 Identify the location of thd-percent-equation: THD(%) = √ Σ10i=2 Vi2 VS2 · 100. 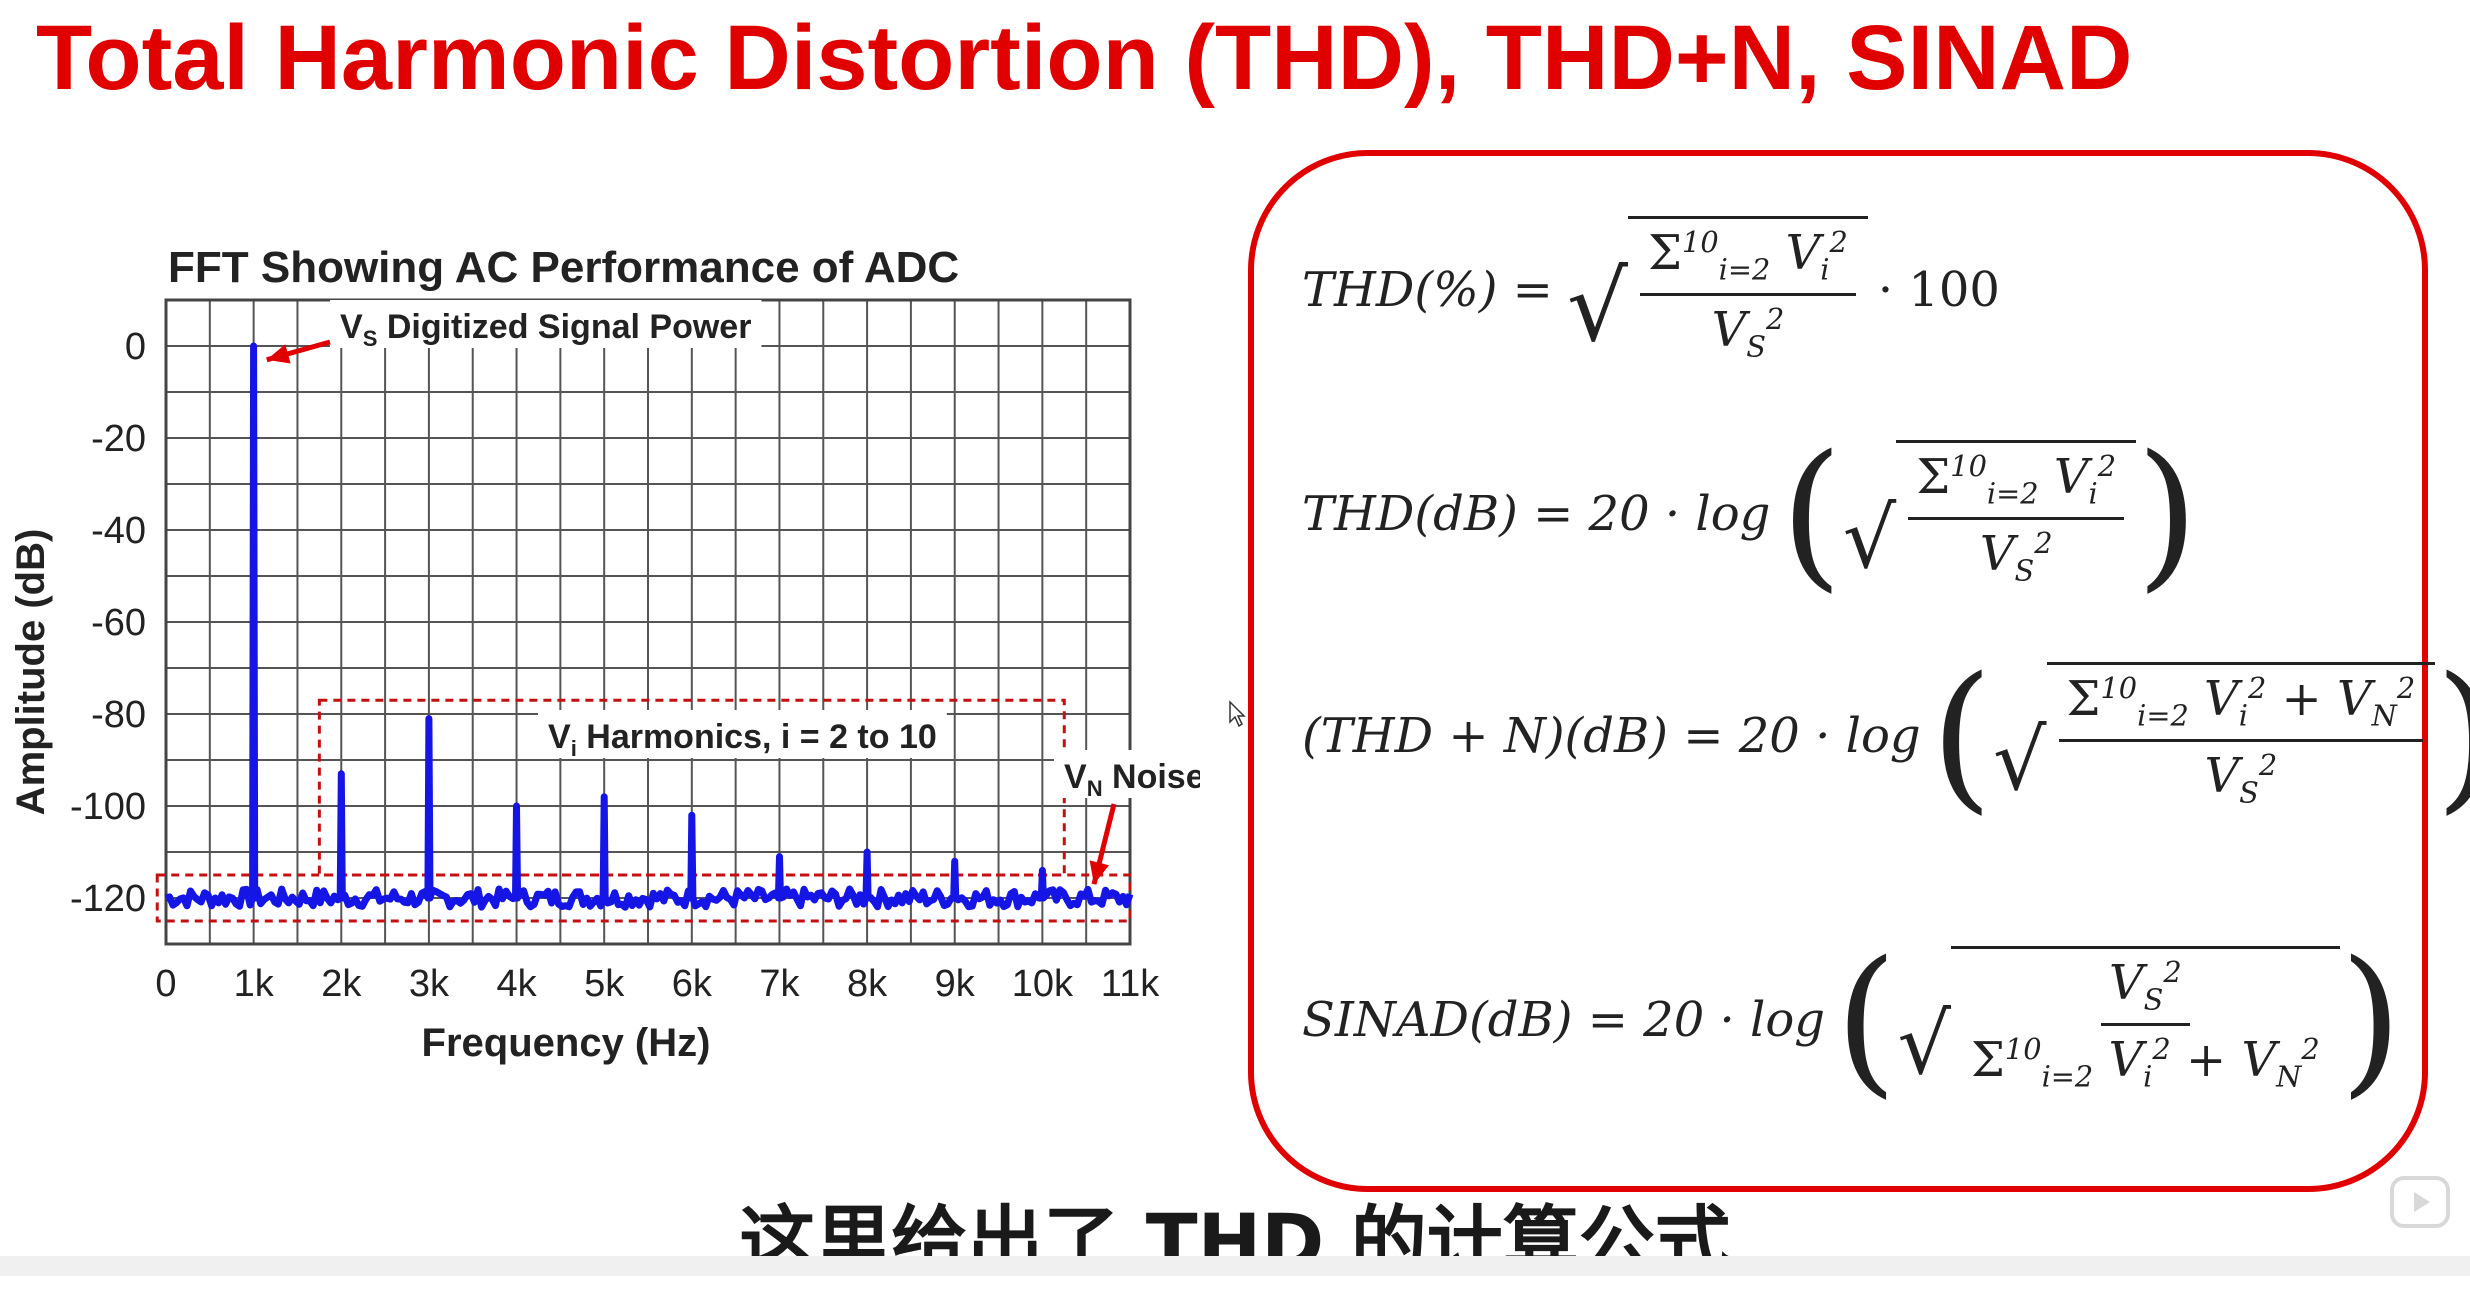
(1651, 289).